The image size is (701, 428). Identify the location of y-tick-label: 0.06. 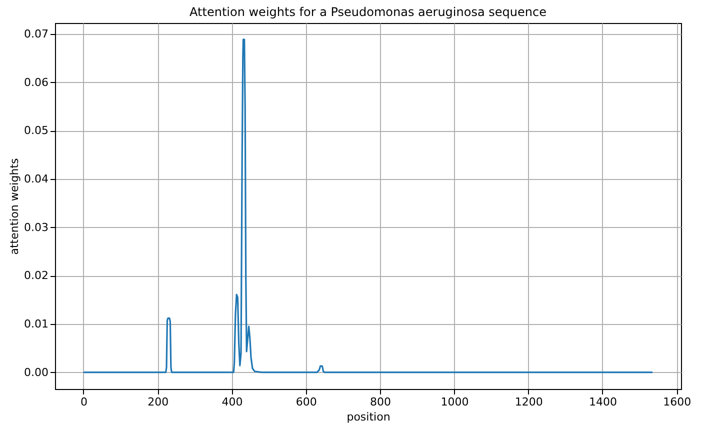
(36, 82).